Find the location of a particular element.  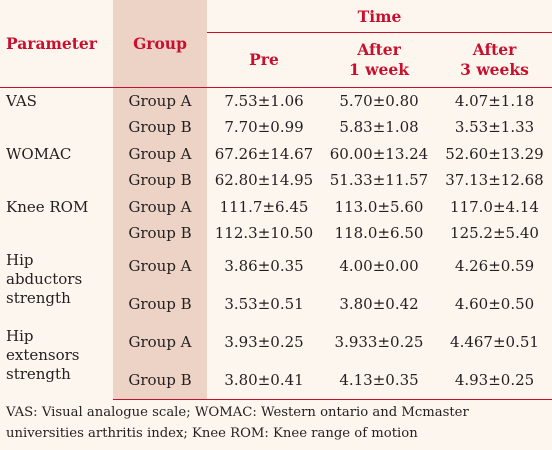

table-row: Group B 3.80±0.41 4.13±0.35 4.93±0.25 is located at coordinates (276, 380).